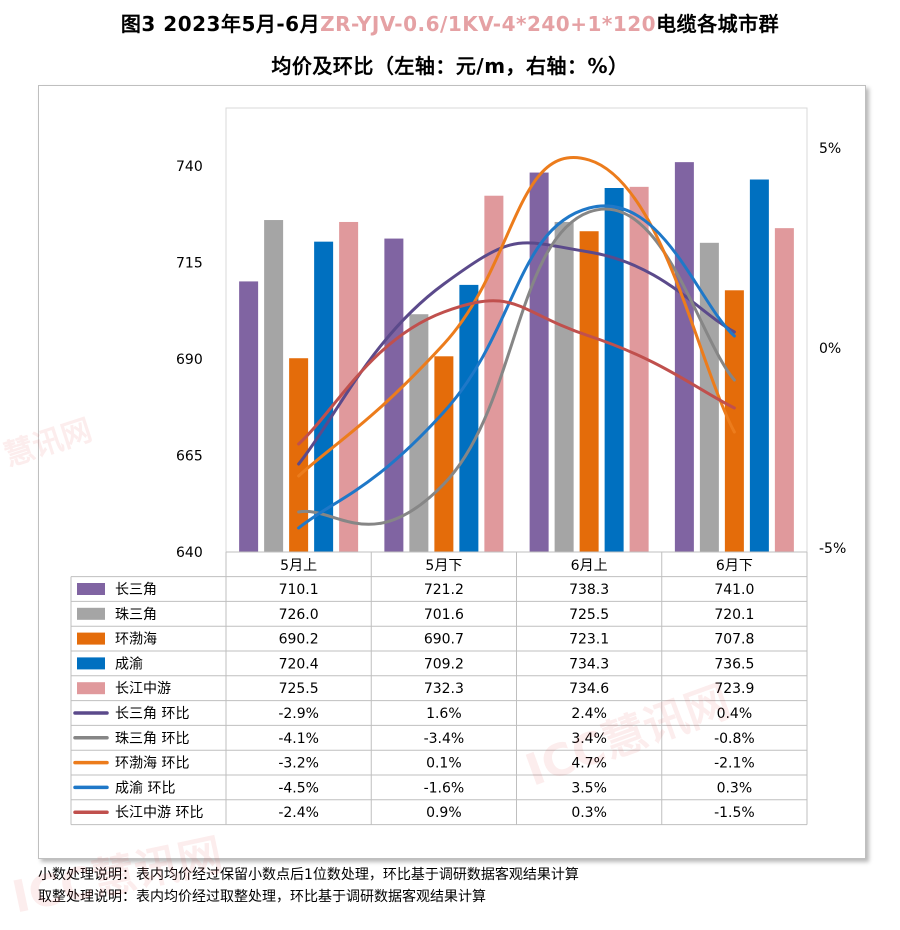  Describe the element at coordinates (299, 664) in the screenshot. I see `data-label-bar-3-0: 720.4` at that location.